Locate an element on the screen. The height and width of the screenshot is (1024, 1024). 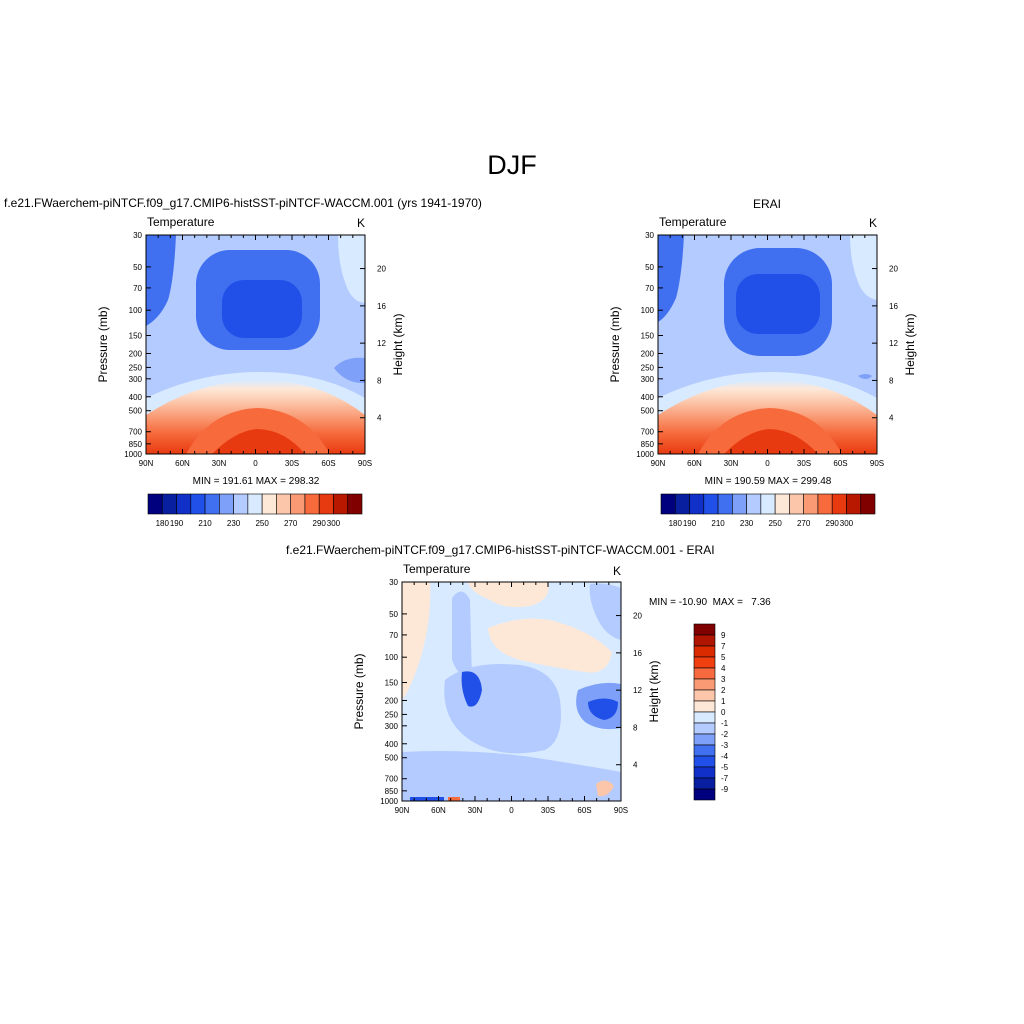
diff-cool-near-surface is located at coordinates (511, 776).